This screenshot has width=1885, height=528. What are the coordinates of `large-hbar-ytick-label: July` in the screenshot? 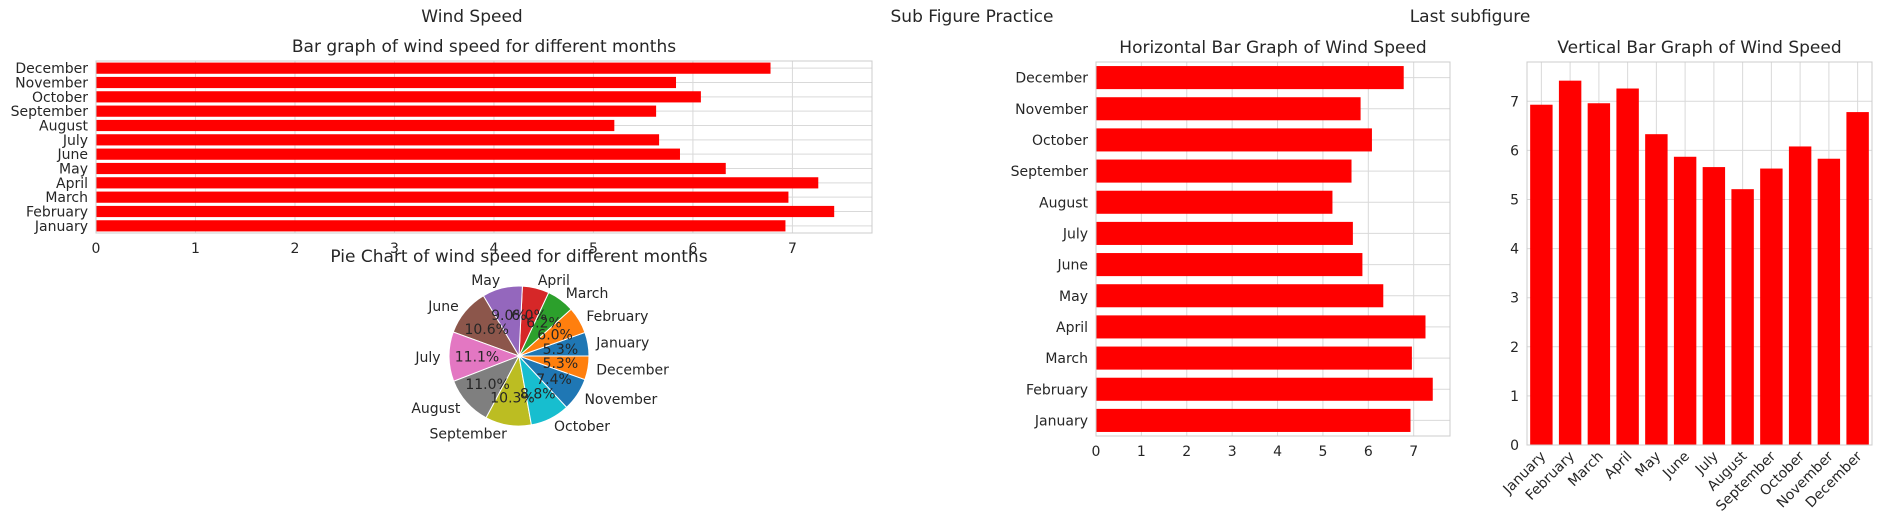 It's located at (1075, 234).